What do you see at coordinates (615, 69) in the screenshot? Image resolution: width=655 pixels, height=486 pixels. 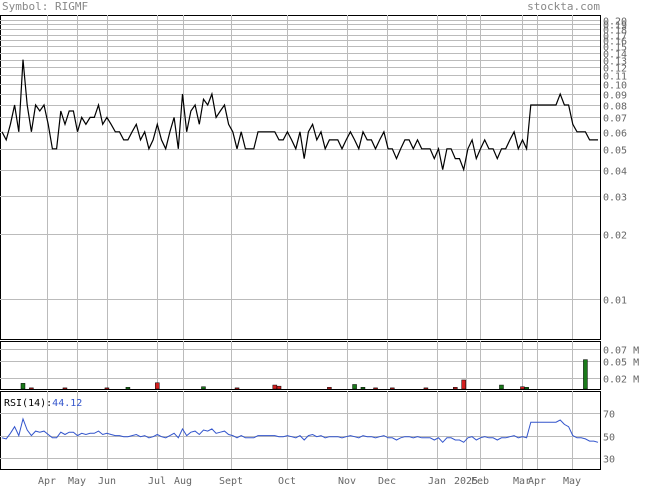 I see `price-tick-label: 0.12` at bounding box center [615, 69].